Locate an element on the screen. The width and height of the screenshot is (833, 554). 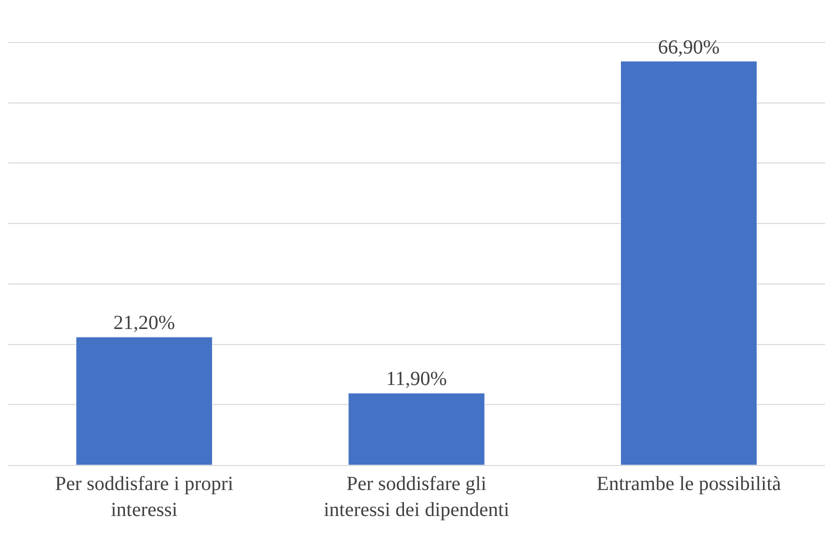
x-tick-label: Per soddisfare i propri interessi is located at coordinates (144, 497).